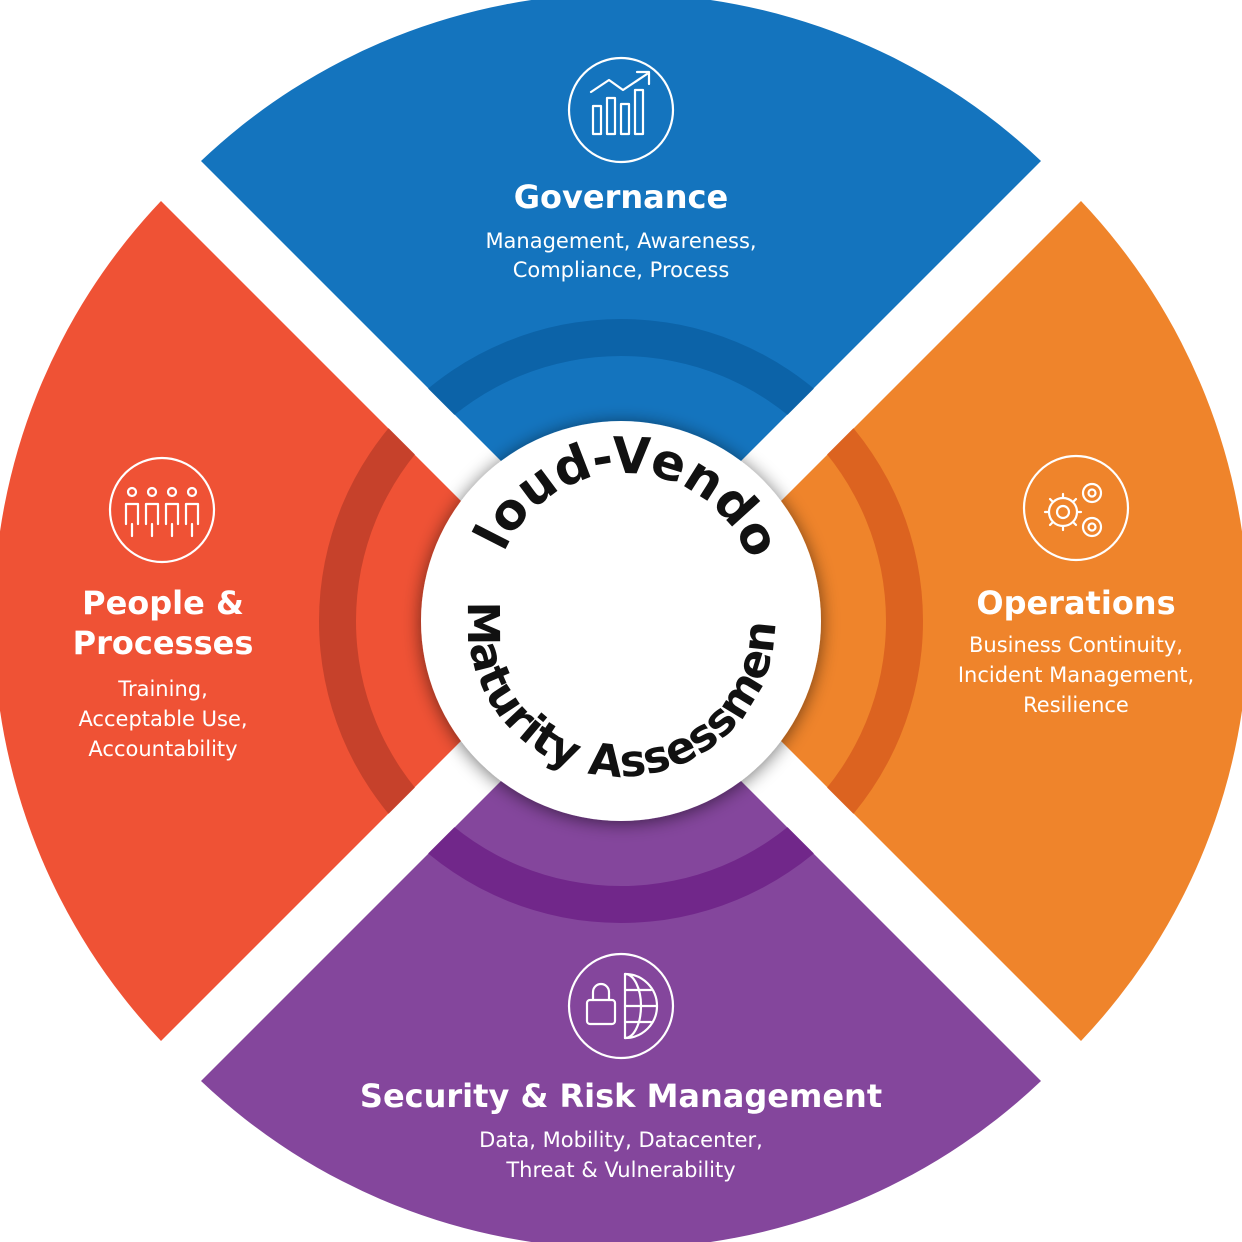  What do you see at coordinates (865, 621) in the screenshot?
I see `operations-ring-band` at bounding box center [865, 621].